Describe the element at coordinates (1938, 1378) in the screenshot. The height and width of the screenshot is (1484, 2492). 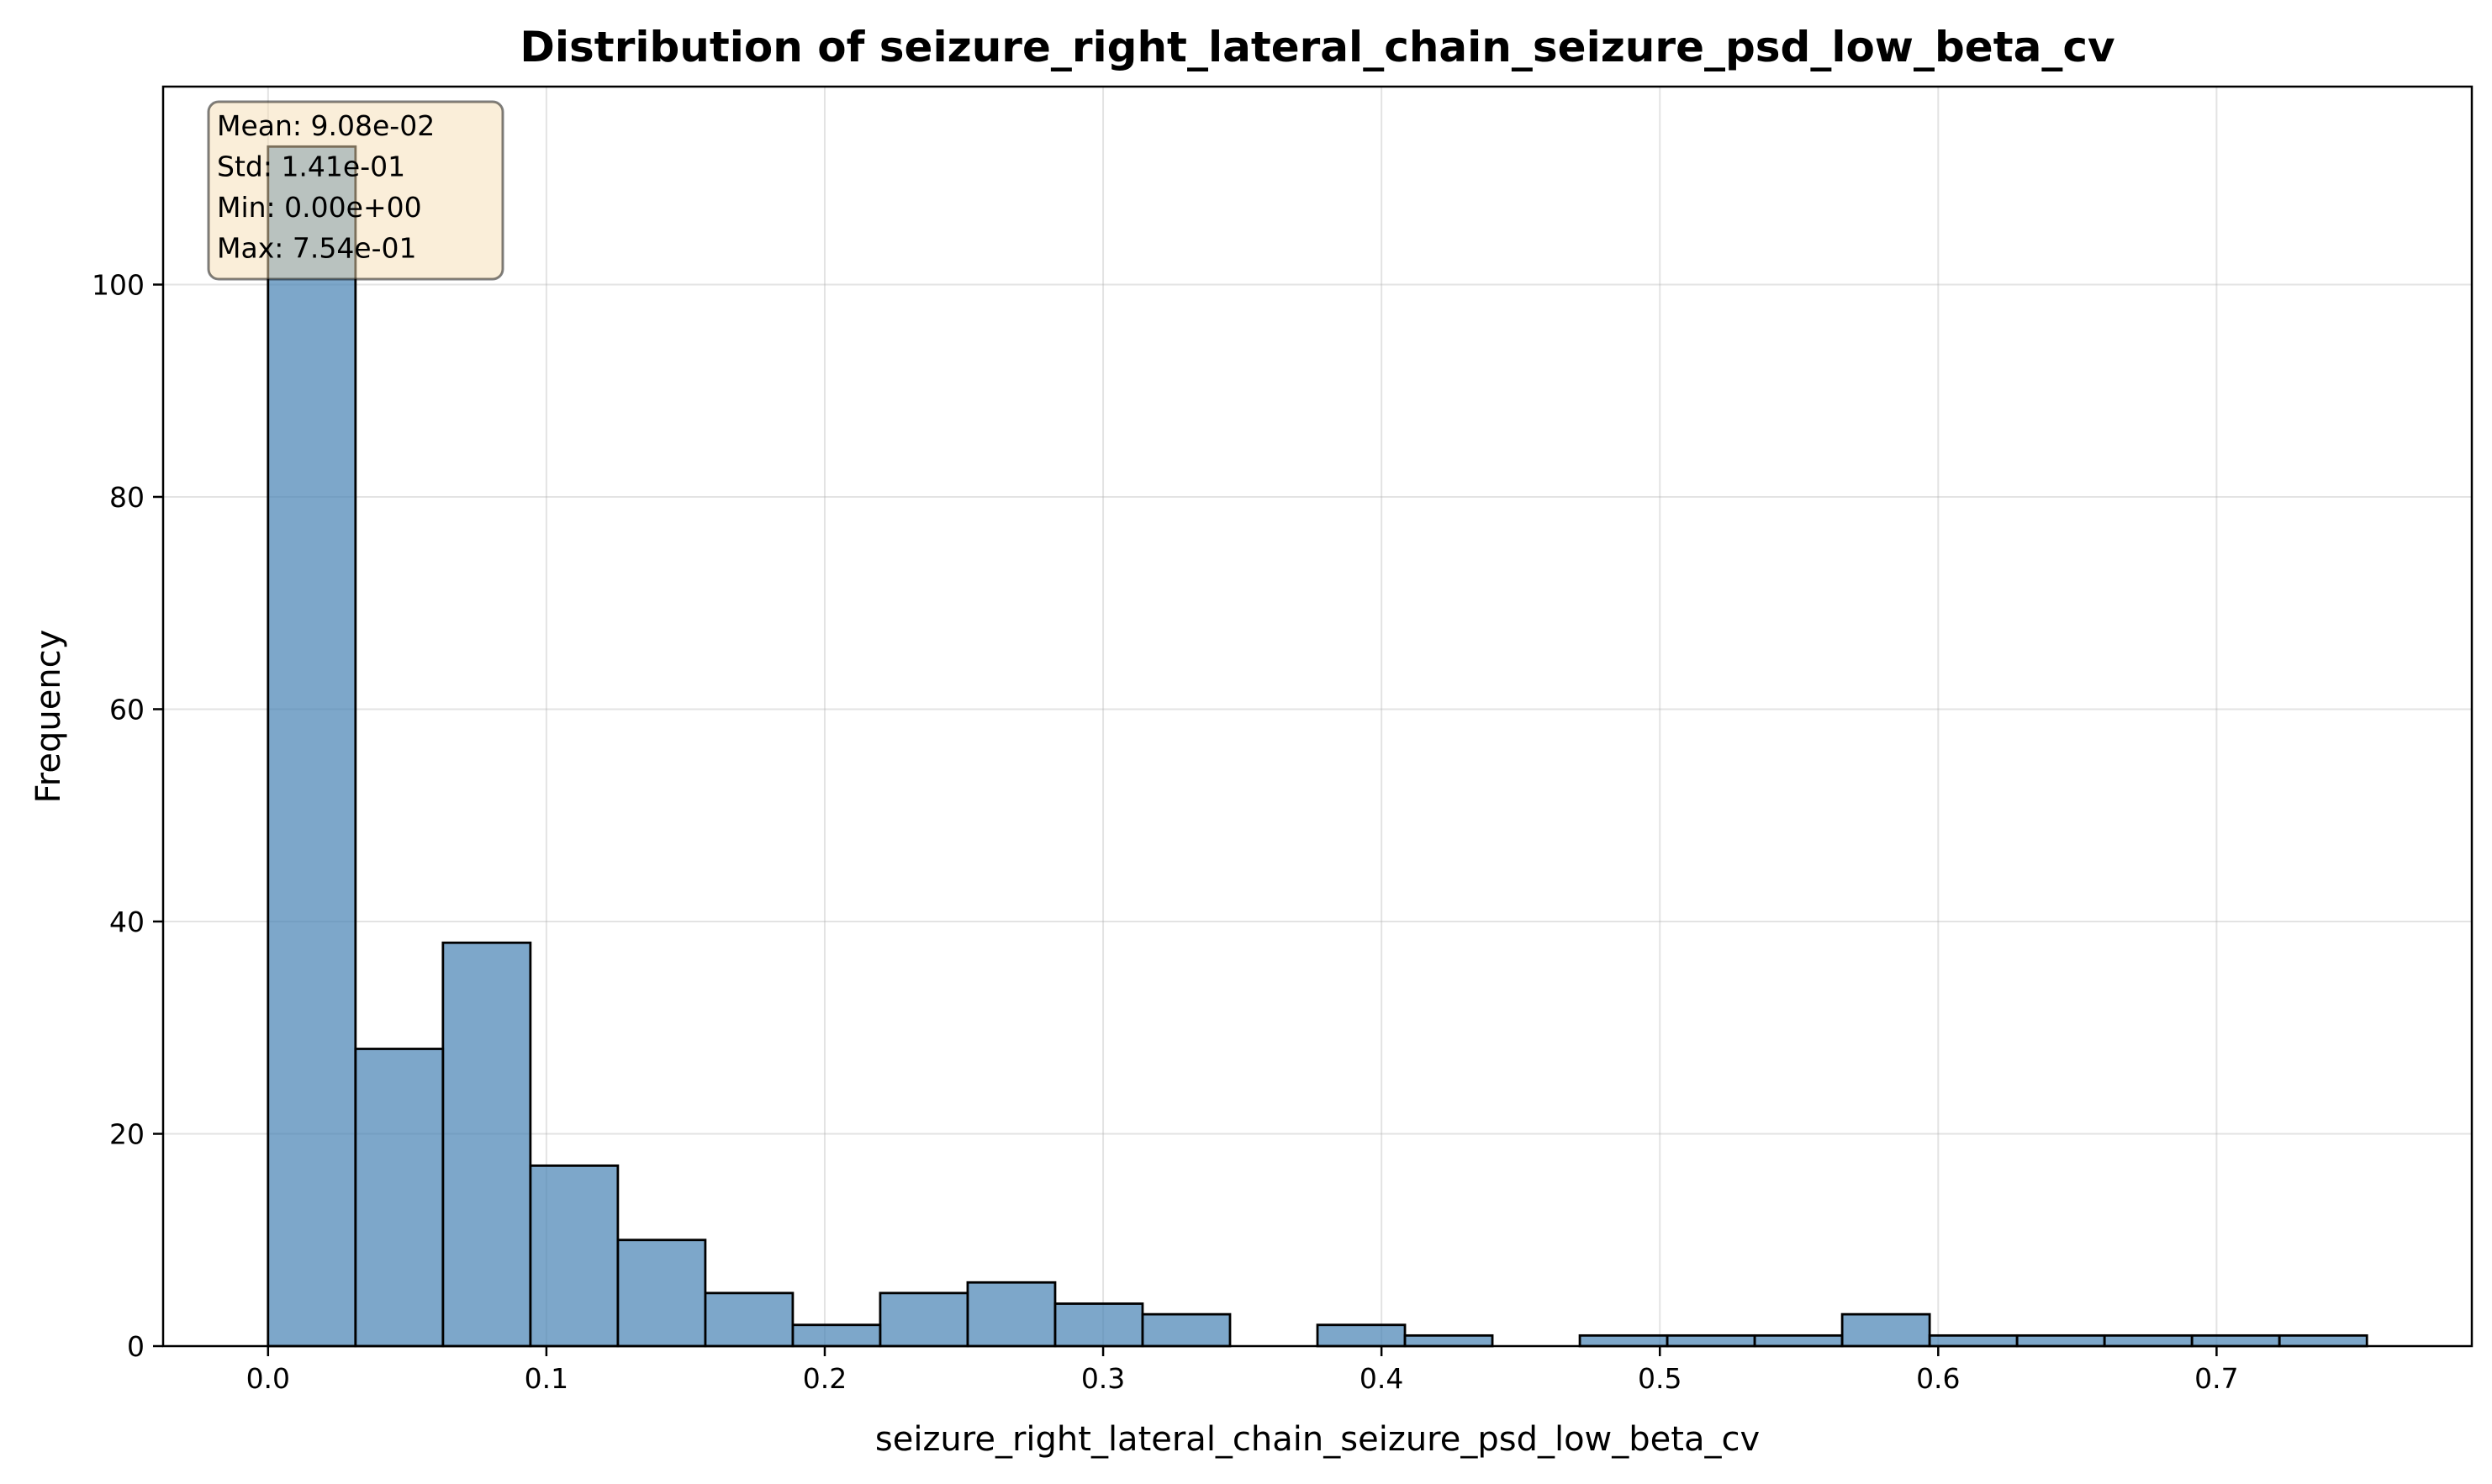
I see `x-tick-label: 0.6` at that location.